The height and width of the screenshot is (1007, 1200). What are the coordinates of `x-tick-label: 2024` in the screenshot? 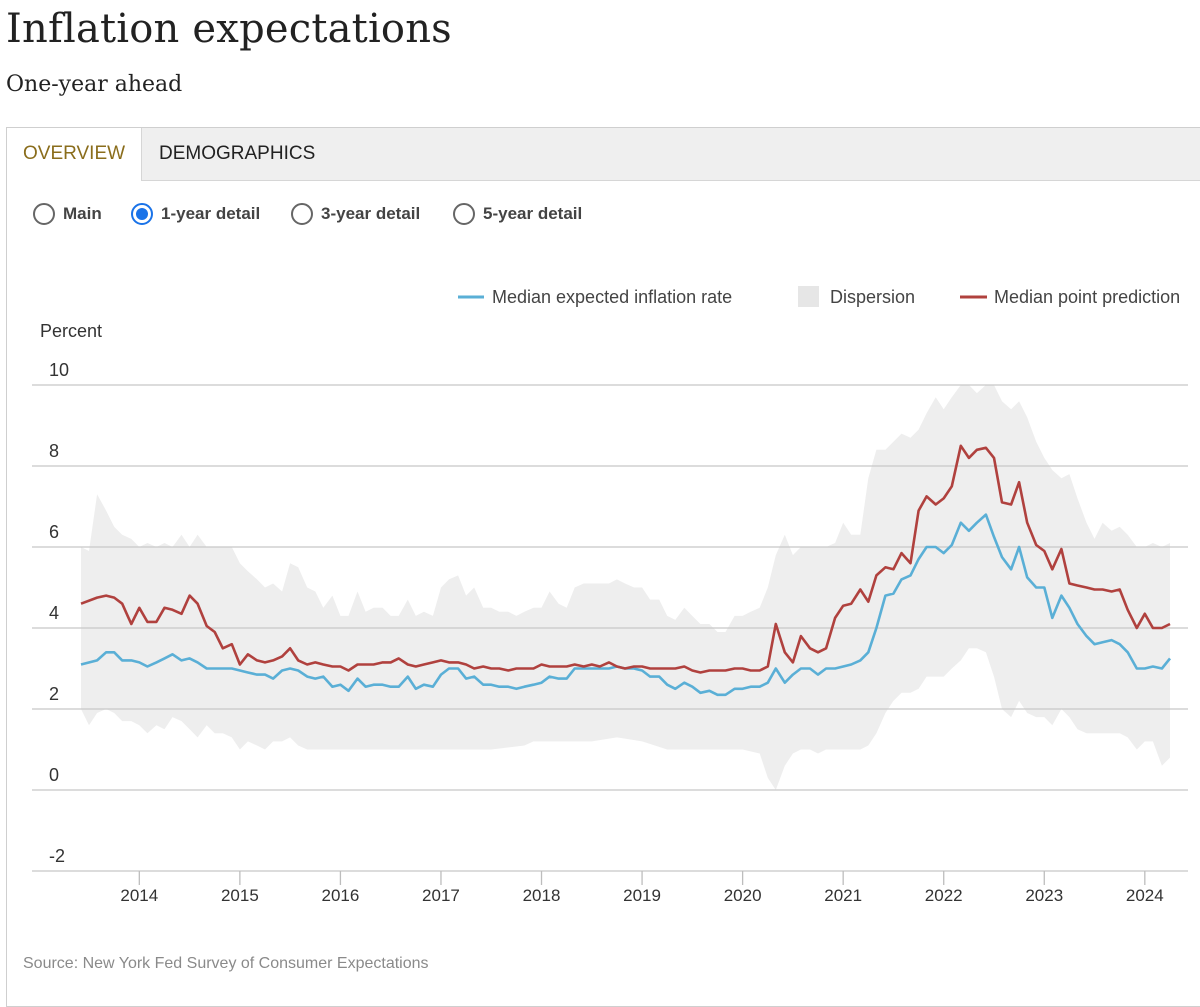 It's located at (1145, 895).